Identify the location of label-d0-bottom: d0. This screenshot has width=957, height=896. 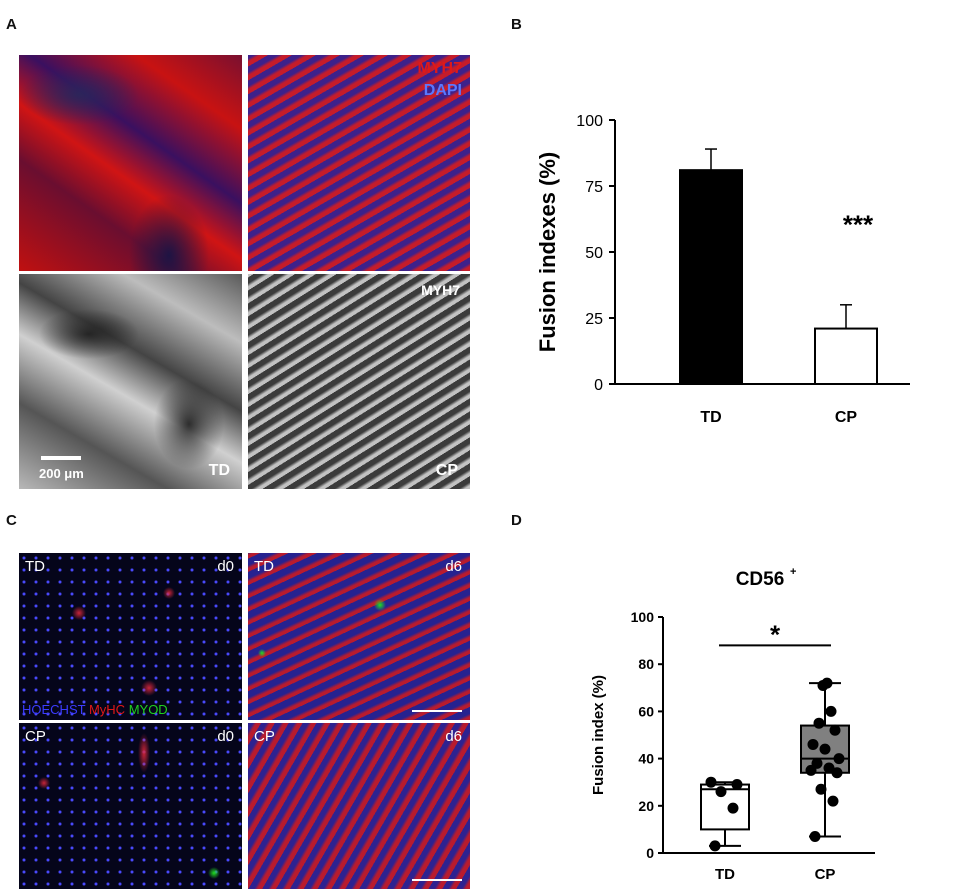
(225, 736).